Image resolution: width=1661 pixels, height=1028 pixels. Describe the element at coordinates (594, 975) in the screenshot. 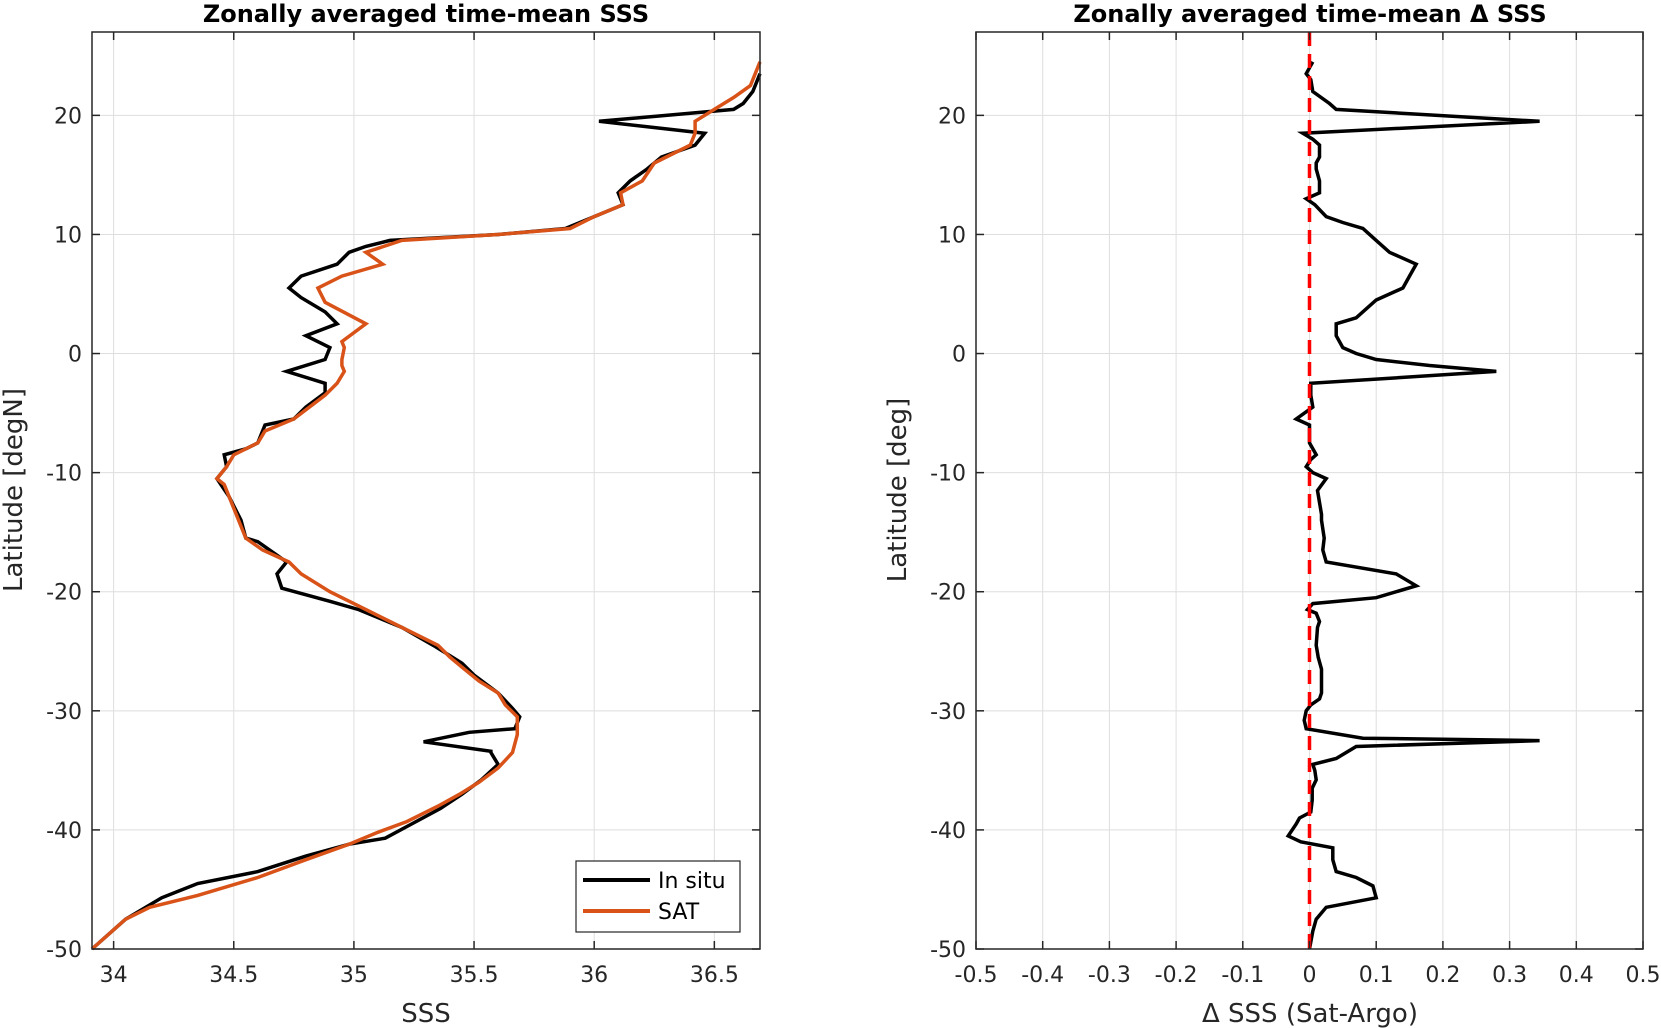

I see `x-tick-label: 36` at that location.